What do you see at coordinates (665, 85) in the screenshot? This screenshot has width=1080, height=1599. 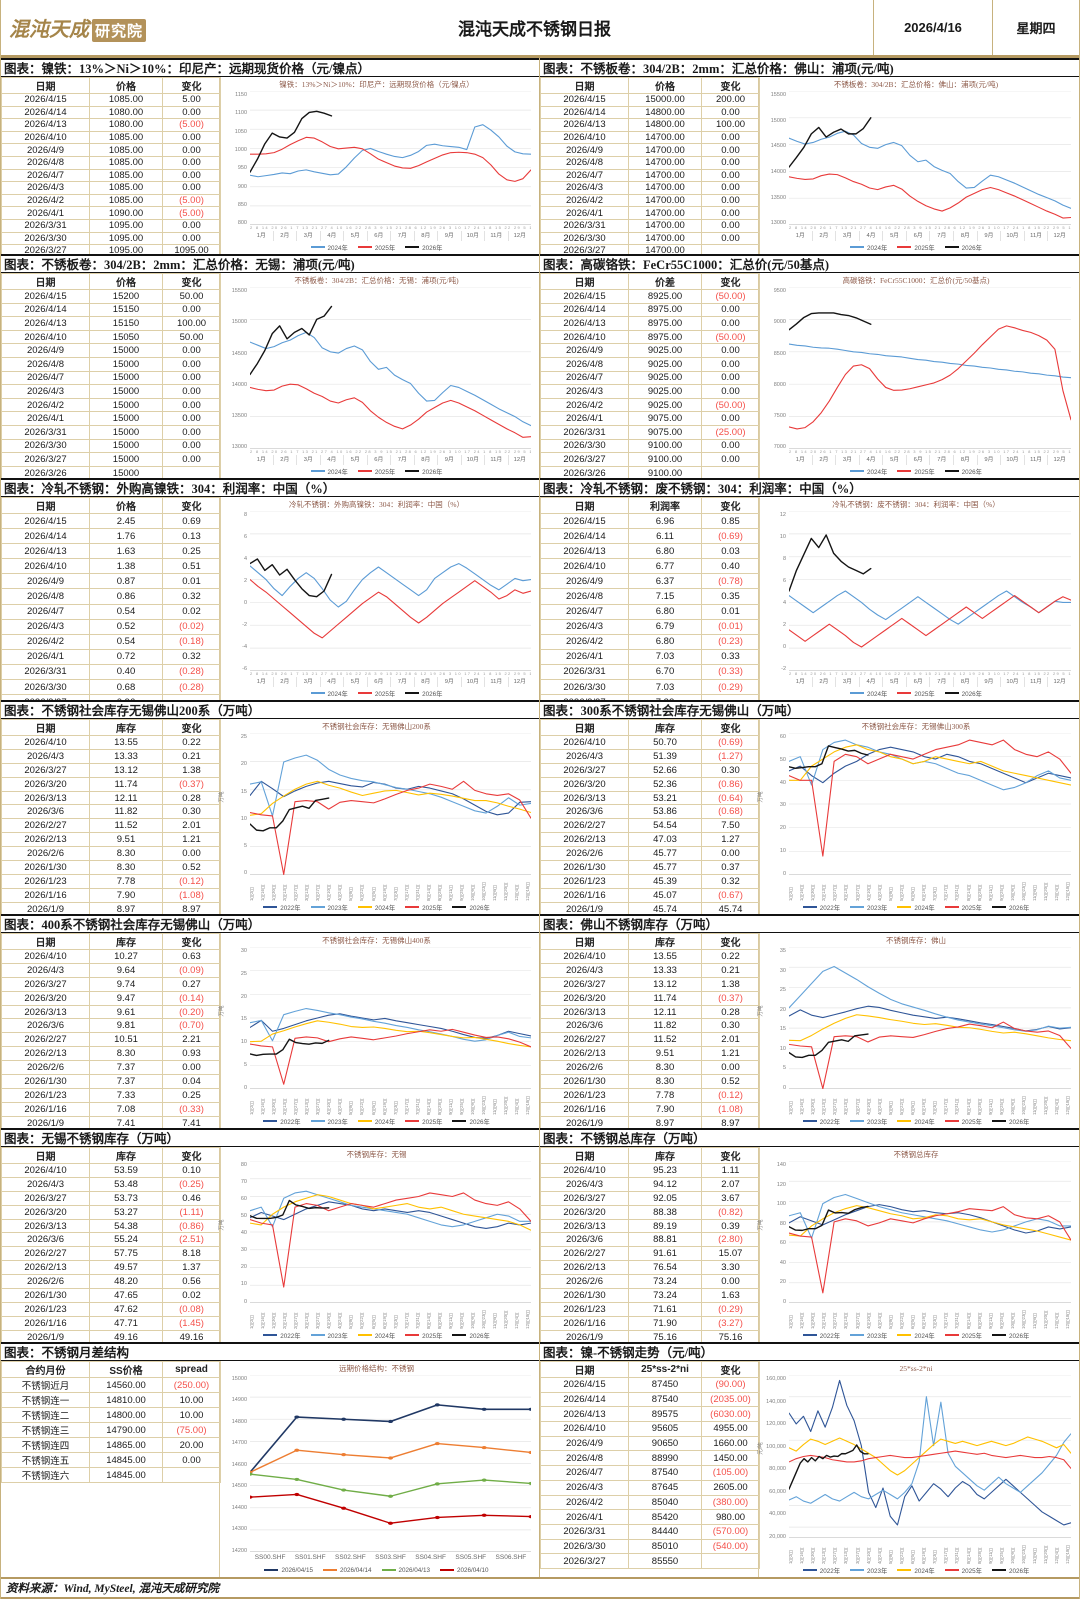 I see `column-header: 价格` at bounding box center [665, 85].